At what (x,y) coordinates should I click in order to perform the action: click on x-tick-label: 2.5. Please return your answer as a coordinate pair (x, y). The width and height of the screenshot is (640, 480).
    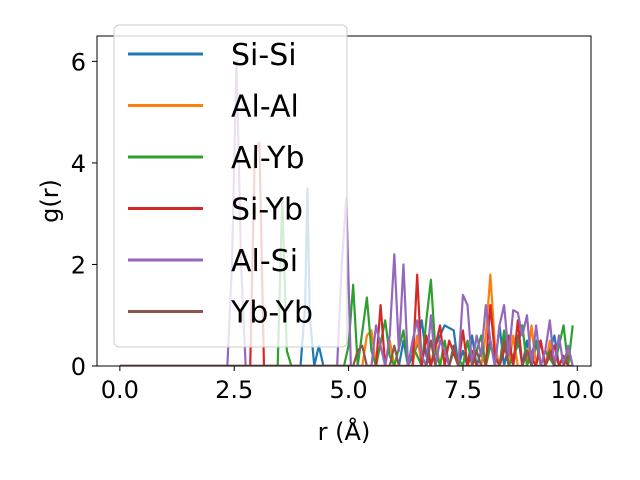
    Looking at the image, I should click on (234, 390).